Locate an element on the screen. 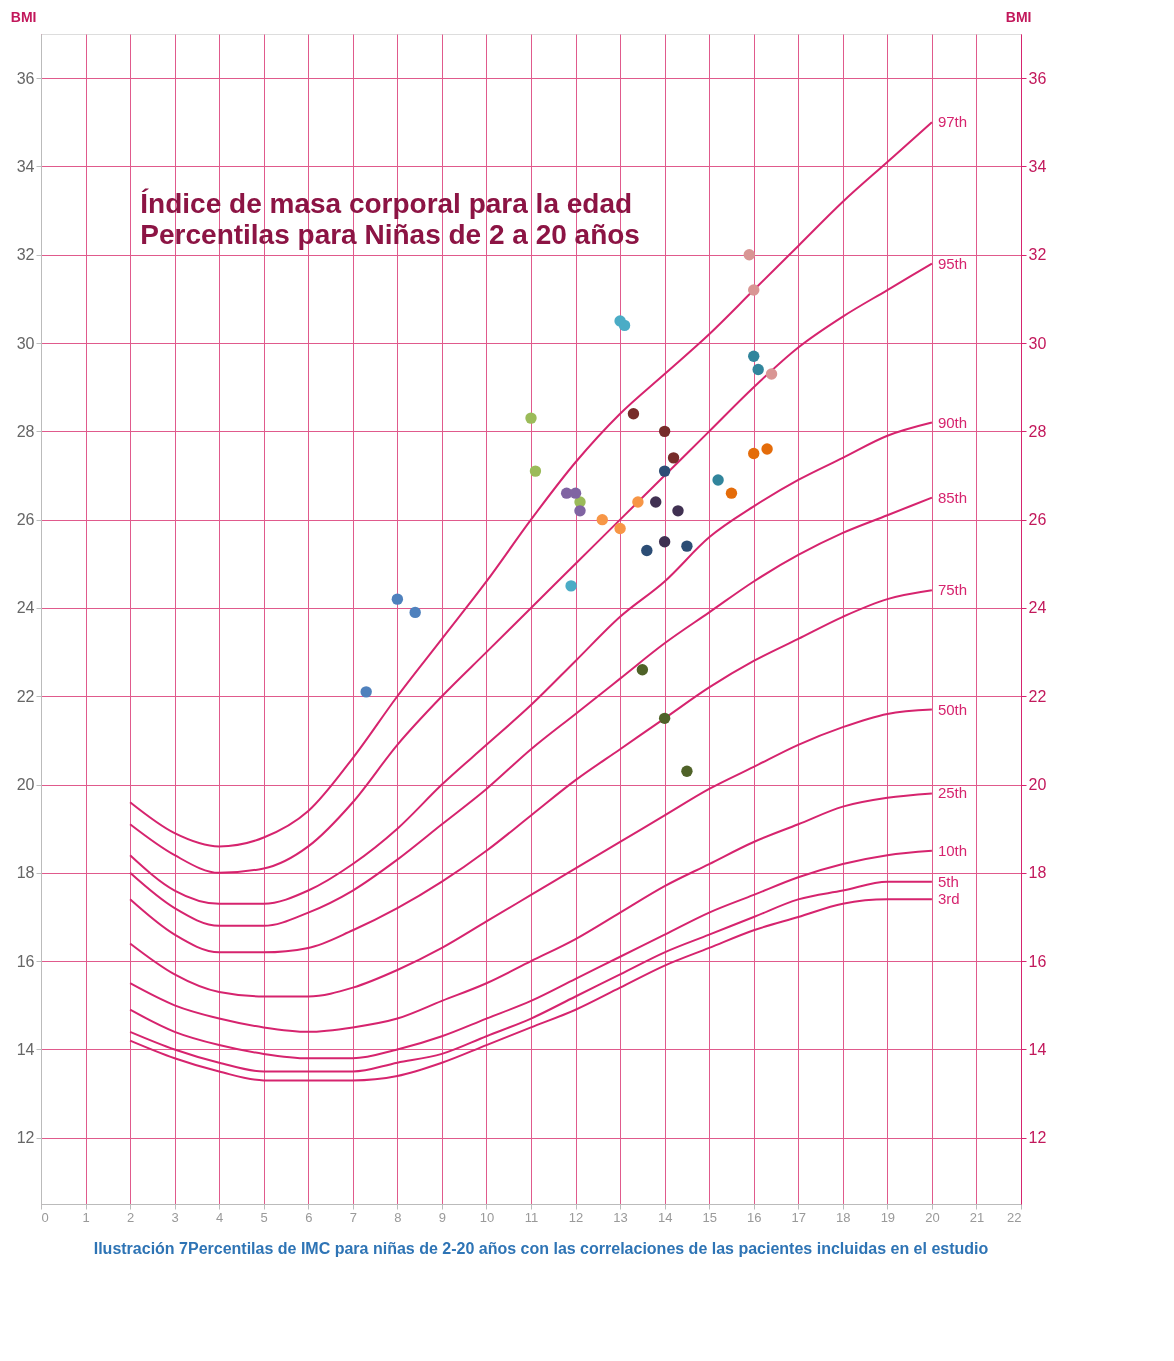 This screenshot has width=1174, height=1361. y-tick-label: 20 is located at coordinates (25, 785).